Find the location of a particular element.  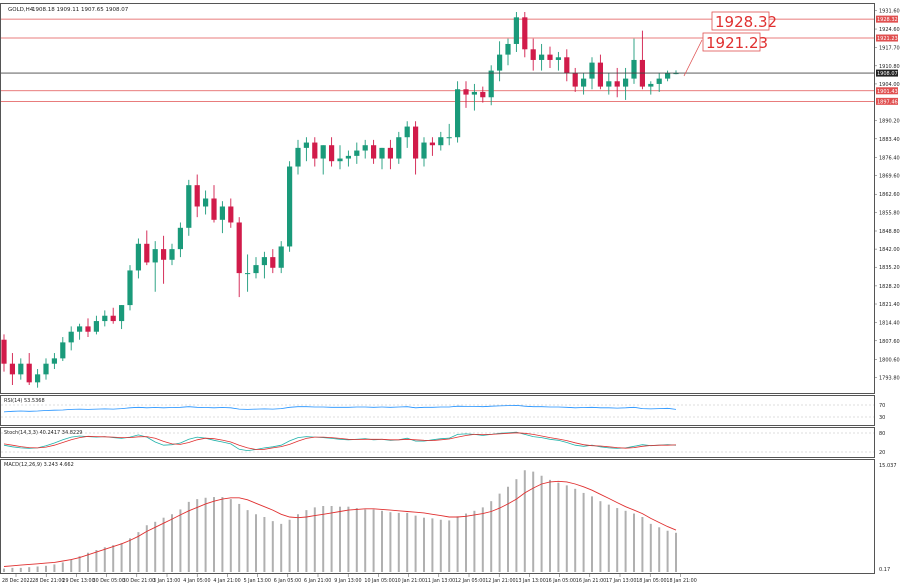

stoch-tick-80: 80 is located at coordinates (882, 434).